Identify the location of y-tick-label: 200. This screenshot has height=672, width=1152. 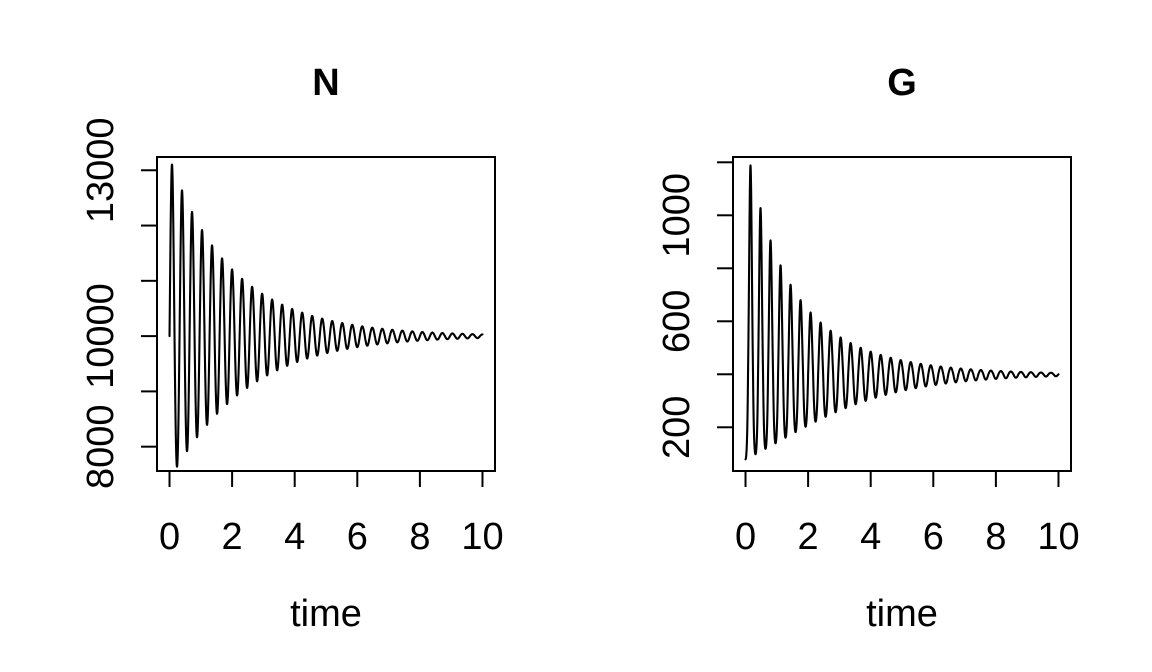
(677, 427).